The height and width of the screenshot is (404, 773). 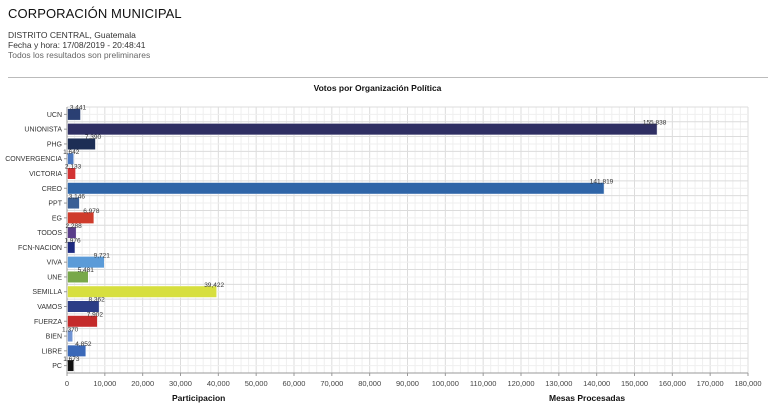 What do you see at coordinates (79, 55) in the screenshot?
I see `preliminary-note: Todos los resultados son preliminares` at bounding box center [79, 55].